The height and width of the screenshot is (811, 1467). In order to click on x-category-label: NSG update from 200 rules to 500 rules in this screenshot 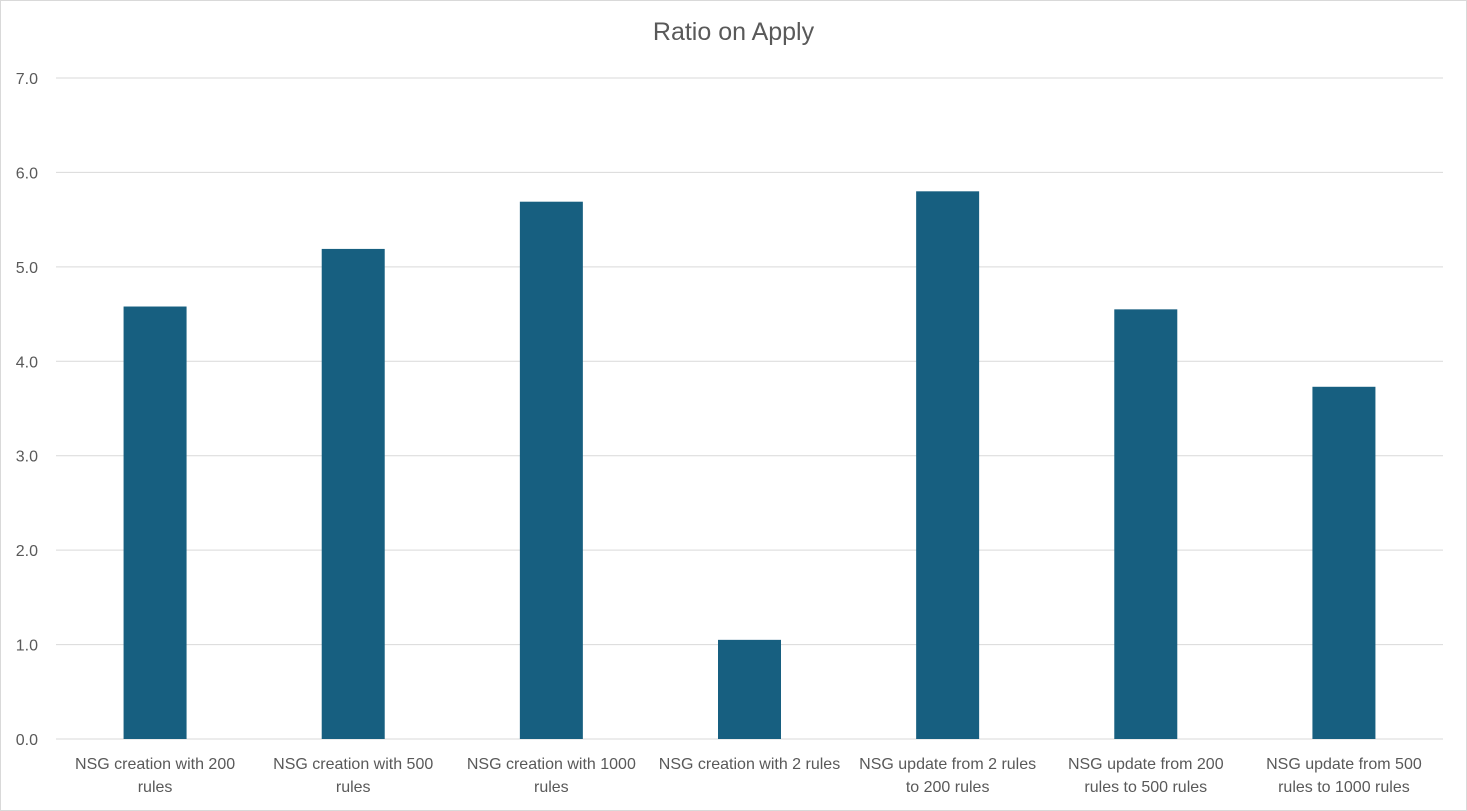, I will do `click(1146, 776)`.